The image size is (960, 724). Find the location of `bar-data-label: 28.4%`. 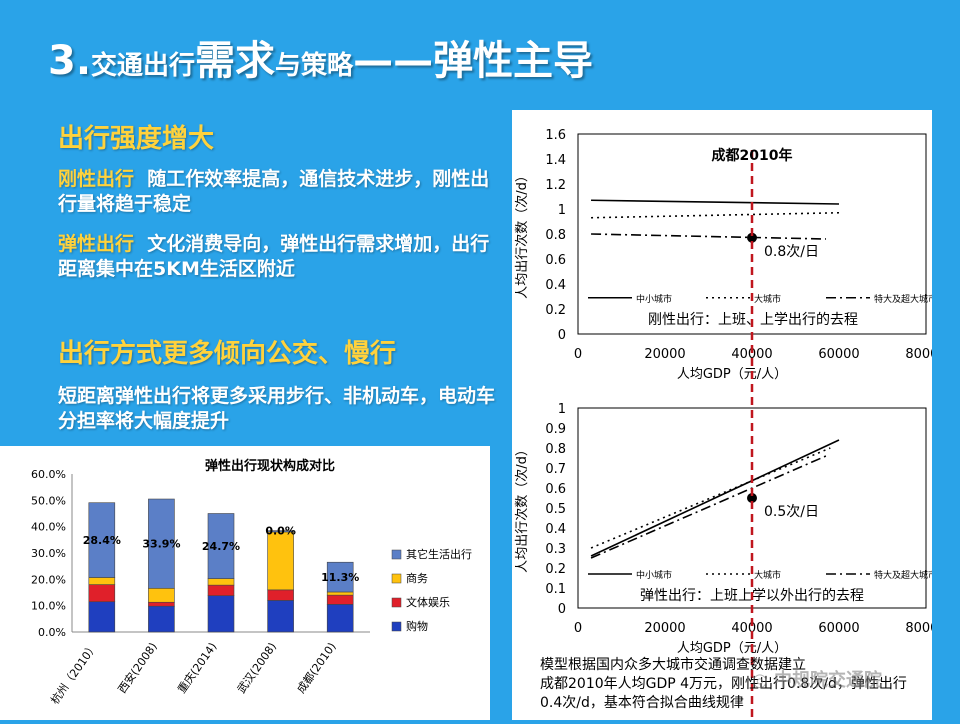

bar-data-label: 28.4% is located at coordinates (102, 540).